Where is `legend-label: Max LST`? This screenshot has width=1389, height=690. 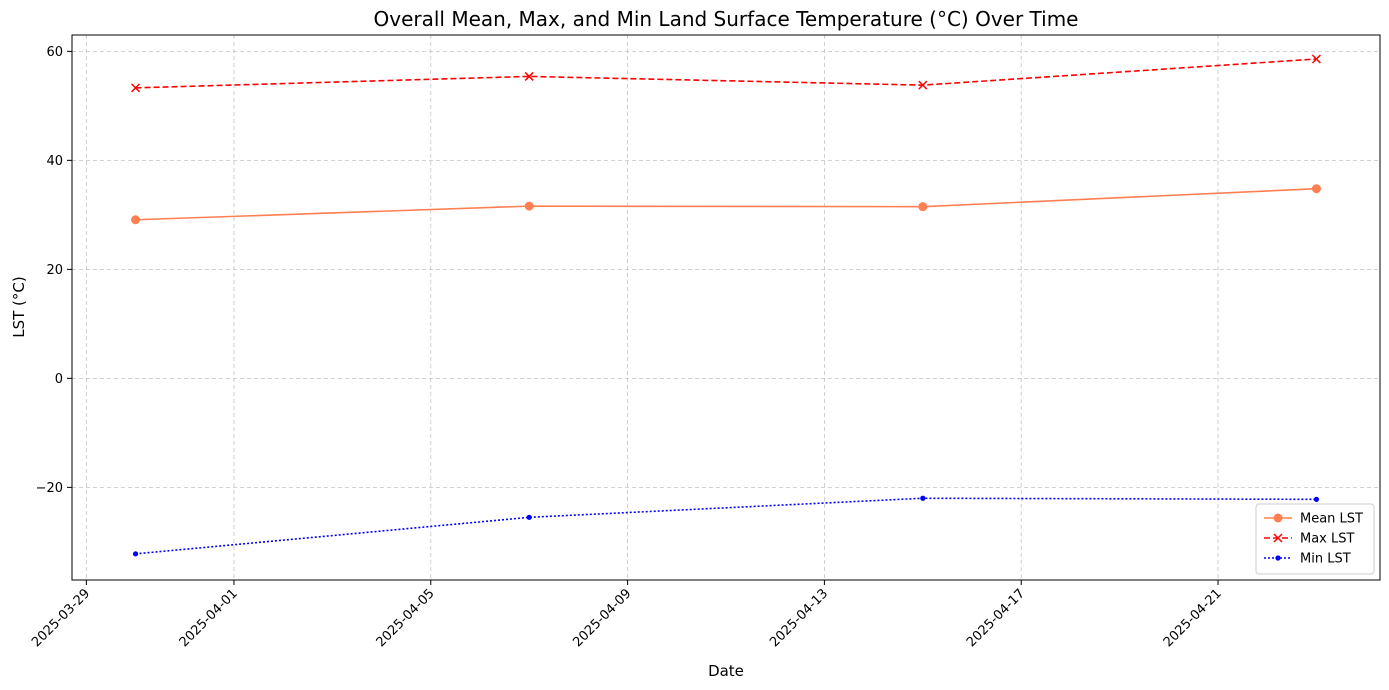
legend-label: Max LST is located at coordinates (1327, 539).